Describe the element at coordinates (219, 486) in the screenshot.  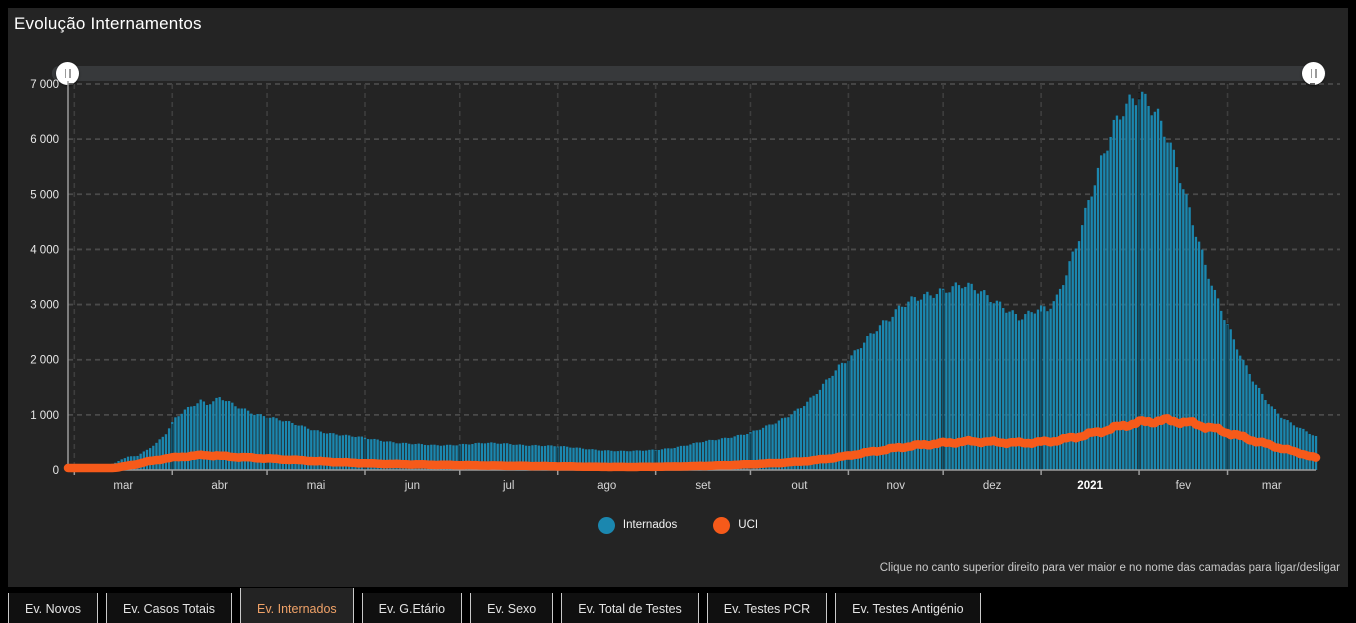
I see `x-axis-label: abr` at that location.